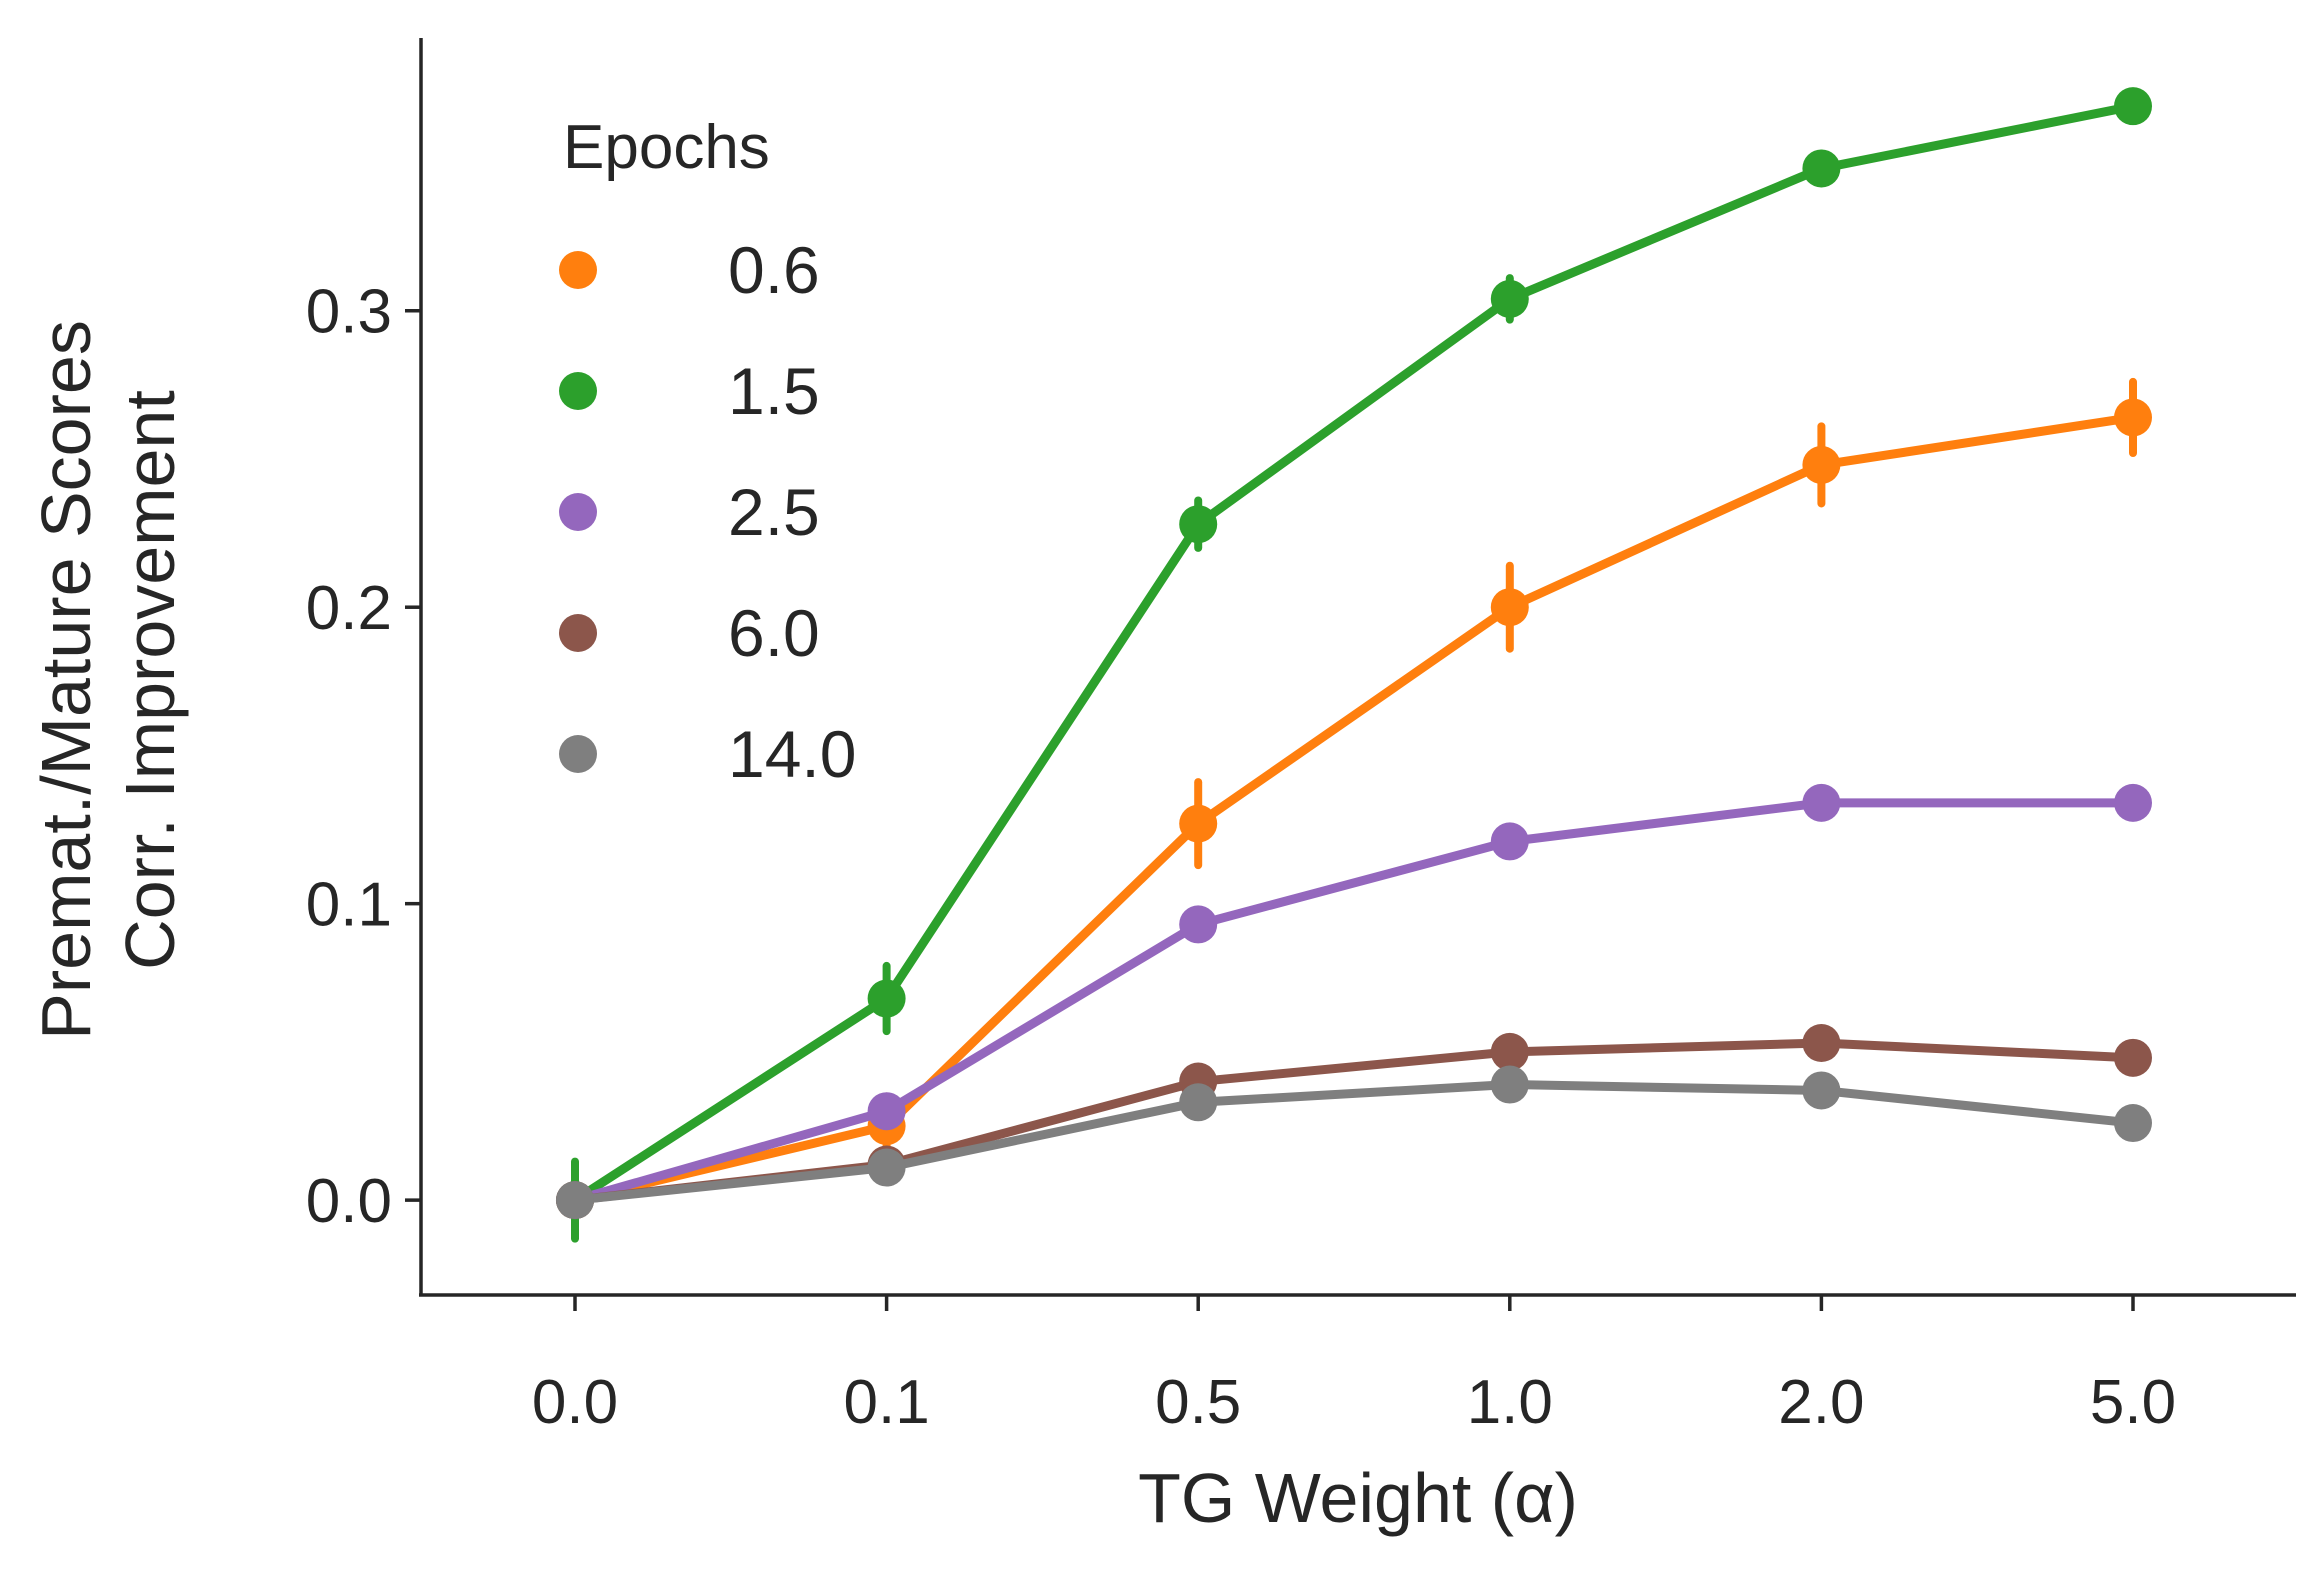 This screenshot has height=1570, width=2316. I want to click on y-axis-label-line-1: Premat./Mature Scores, so click(66, 680).